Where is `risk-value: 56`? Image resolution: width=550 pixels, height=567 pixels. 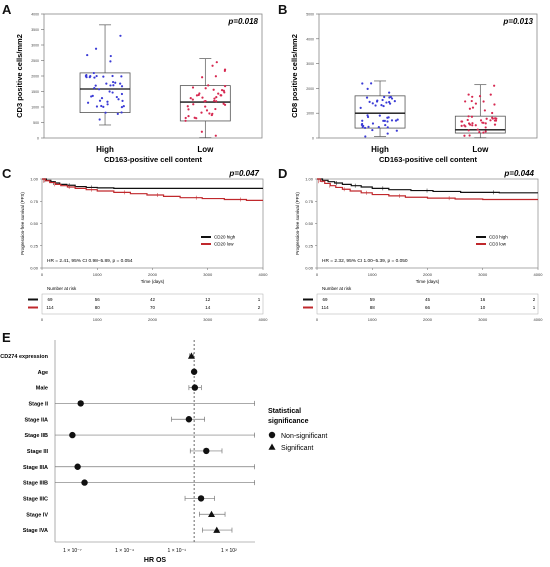 risk-value: 56 is located at coordinates (98, 299).